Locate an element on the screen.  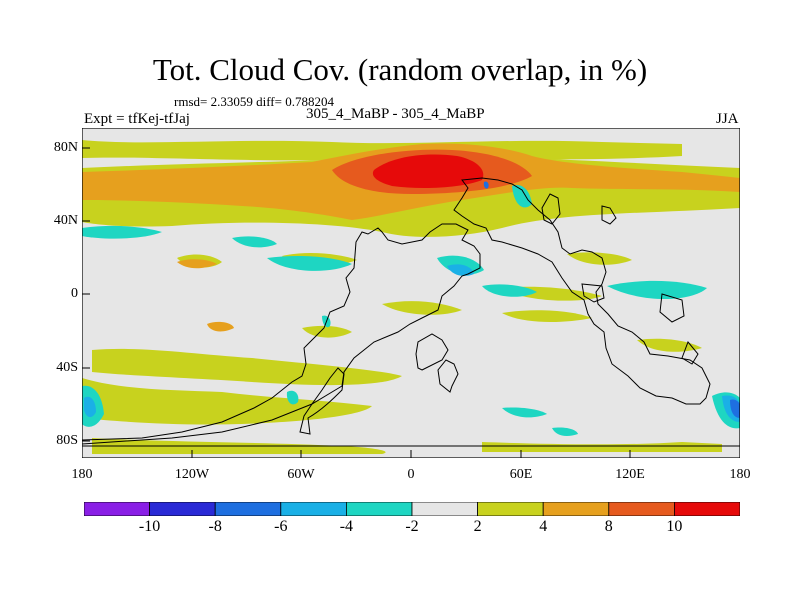
colorbar is located at coordinates (412, 509).